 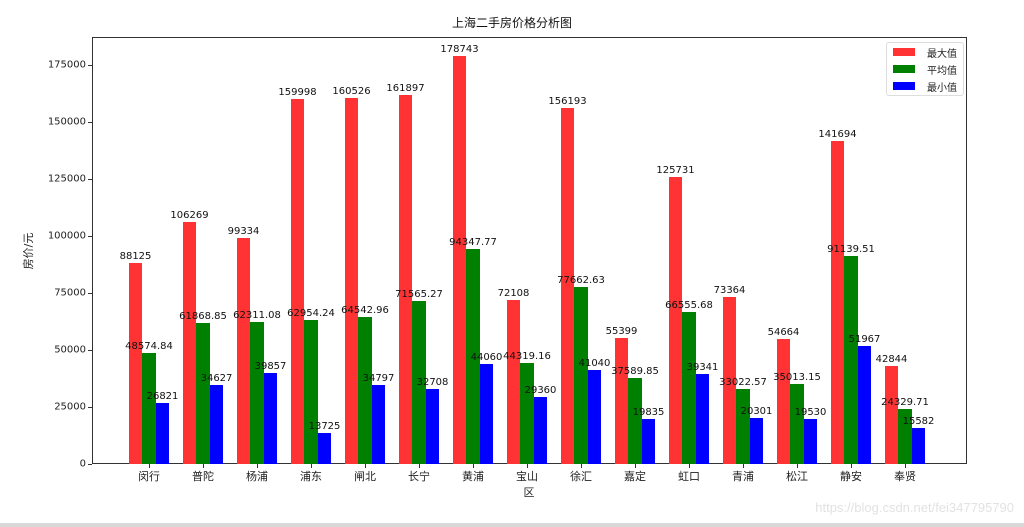 What do you see at coordinates (459, 50) in the screenshot?
I see `bar-value-label: 178743` at bounding box center [459, 50].